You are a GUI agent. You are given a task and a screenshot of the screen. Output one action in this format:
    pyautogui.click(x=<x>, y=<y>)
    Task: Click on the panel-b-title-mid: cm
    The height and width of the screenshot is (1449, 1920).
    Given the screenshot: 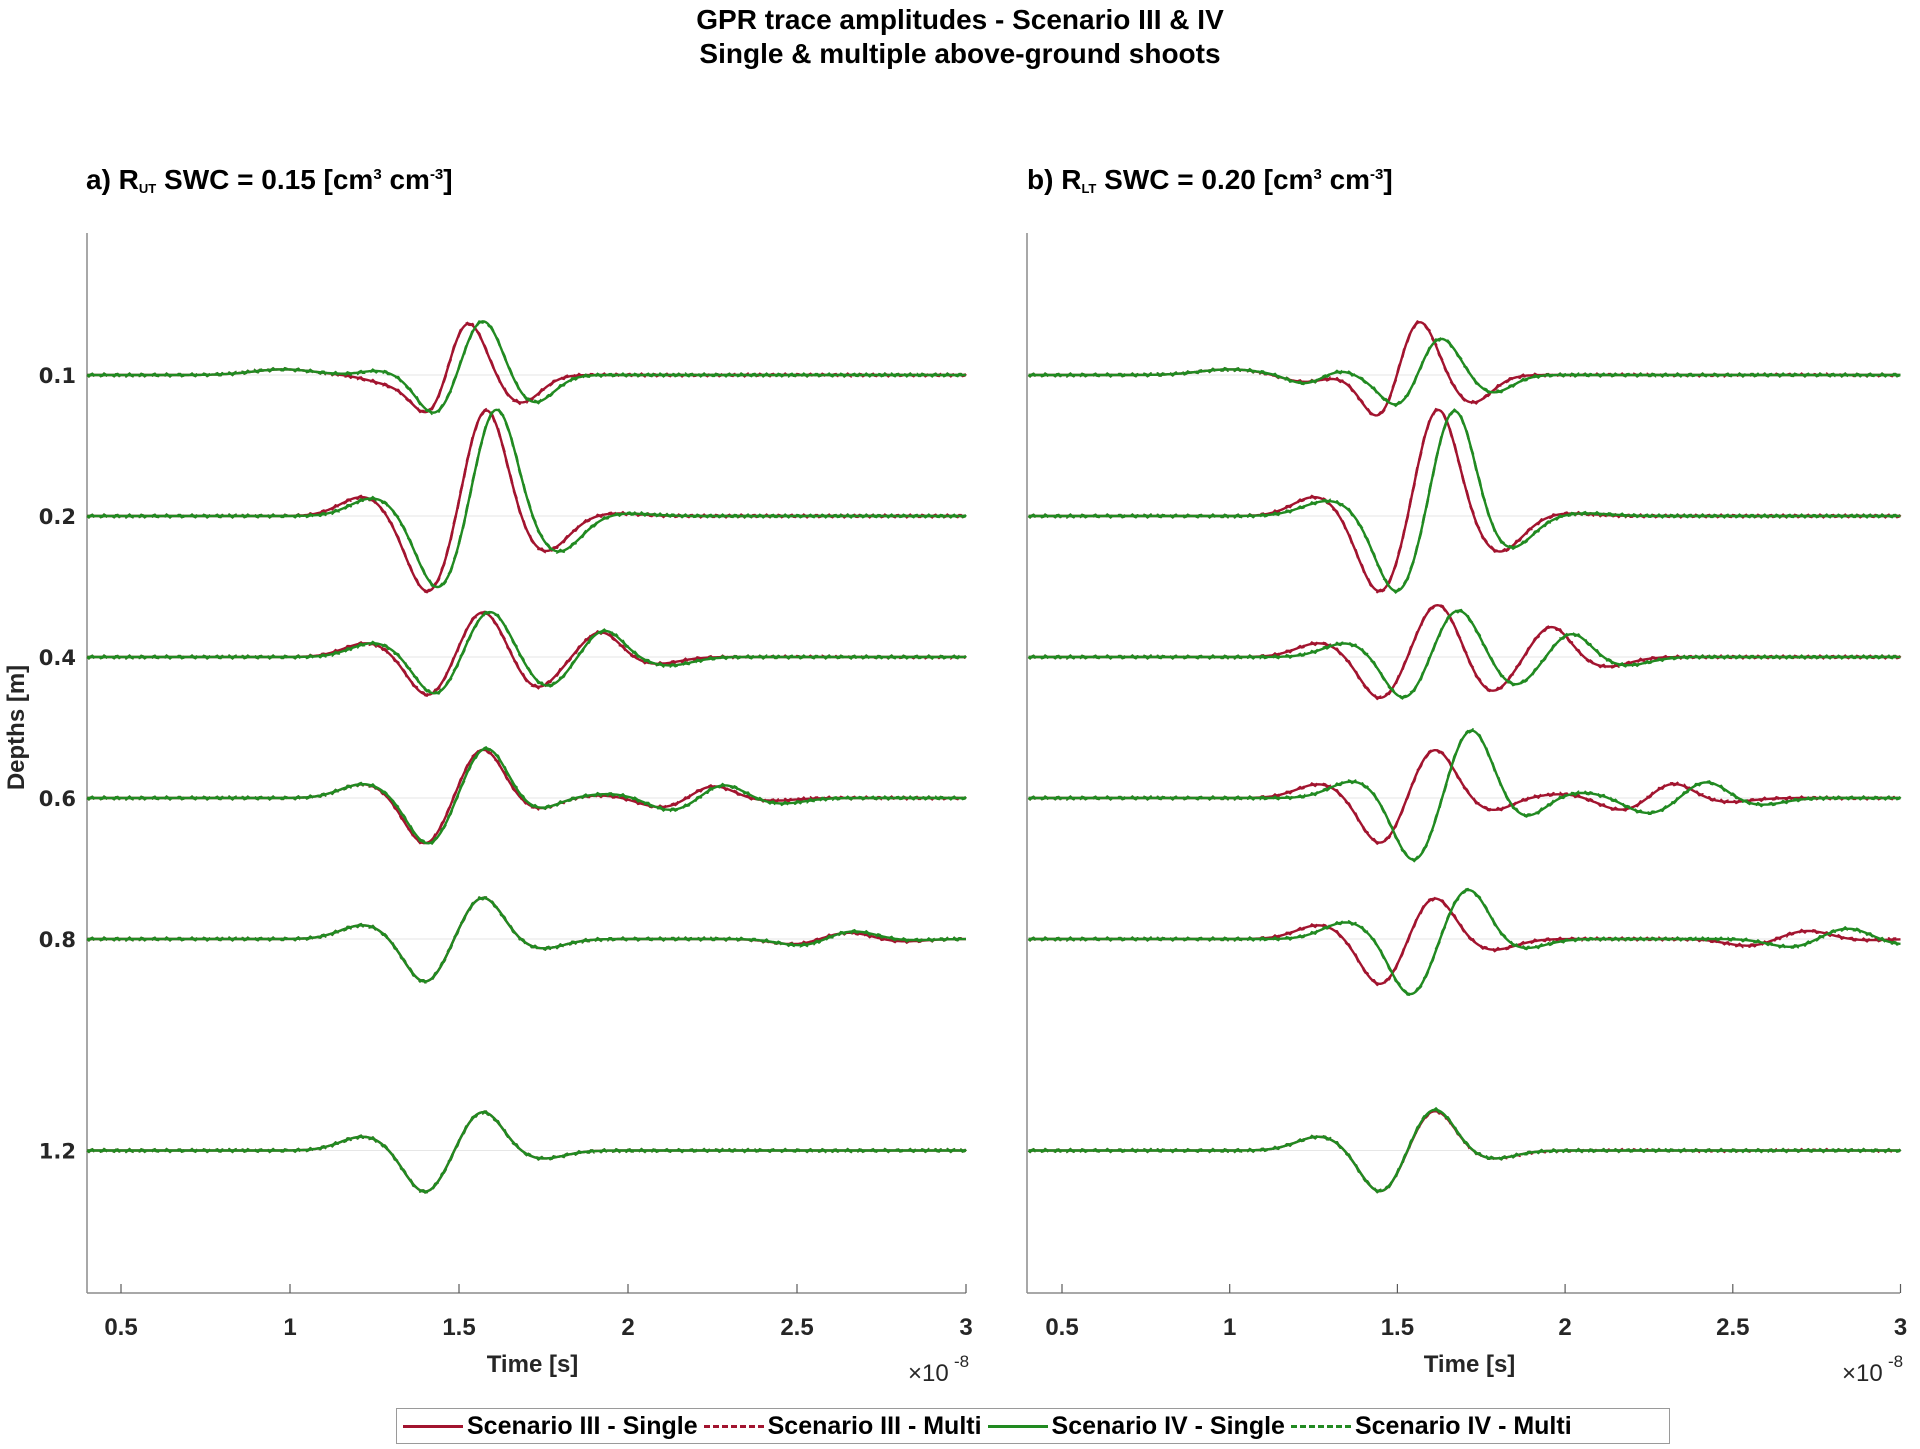 What is the action you would take?
    pyautogui.click(x=1346, y=179)
    